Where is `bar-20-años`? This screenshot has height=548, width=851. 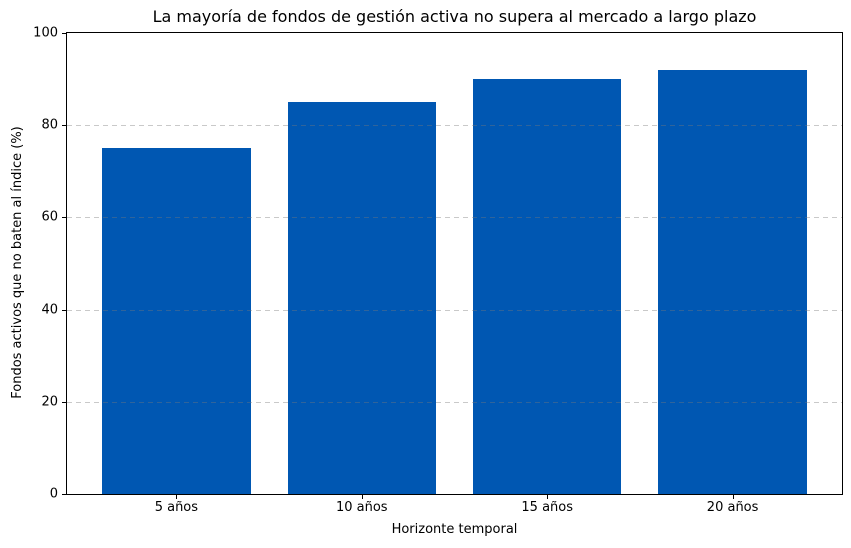
bar-20-años is located at coordinates (732, 281).